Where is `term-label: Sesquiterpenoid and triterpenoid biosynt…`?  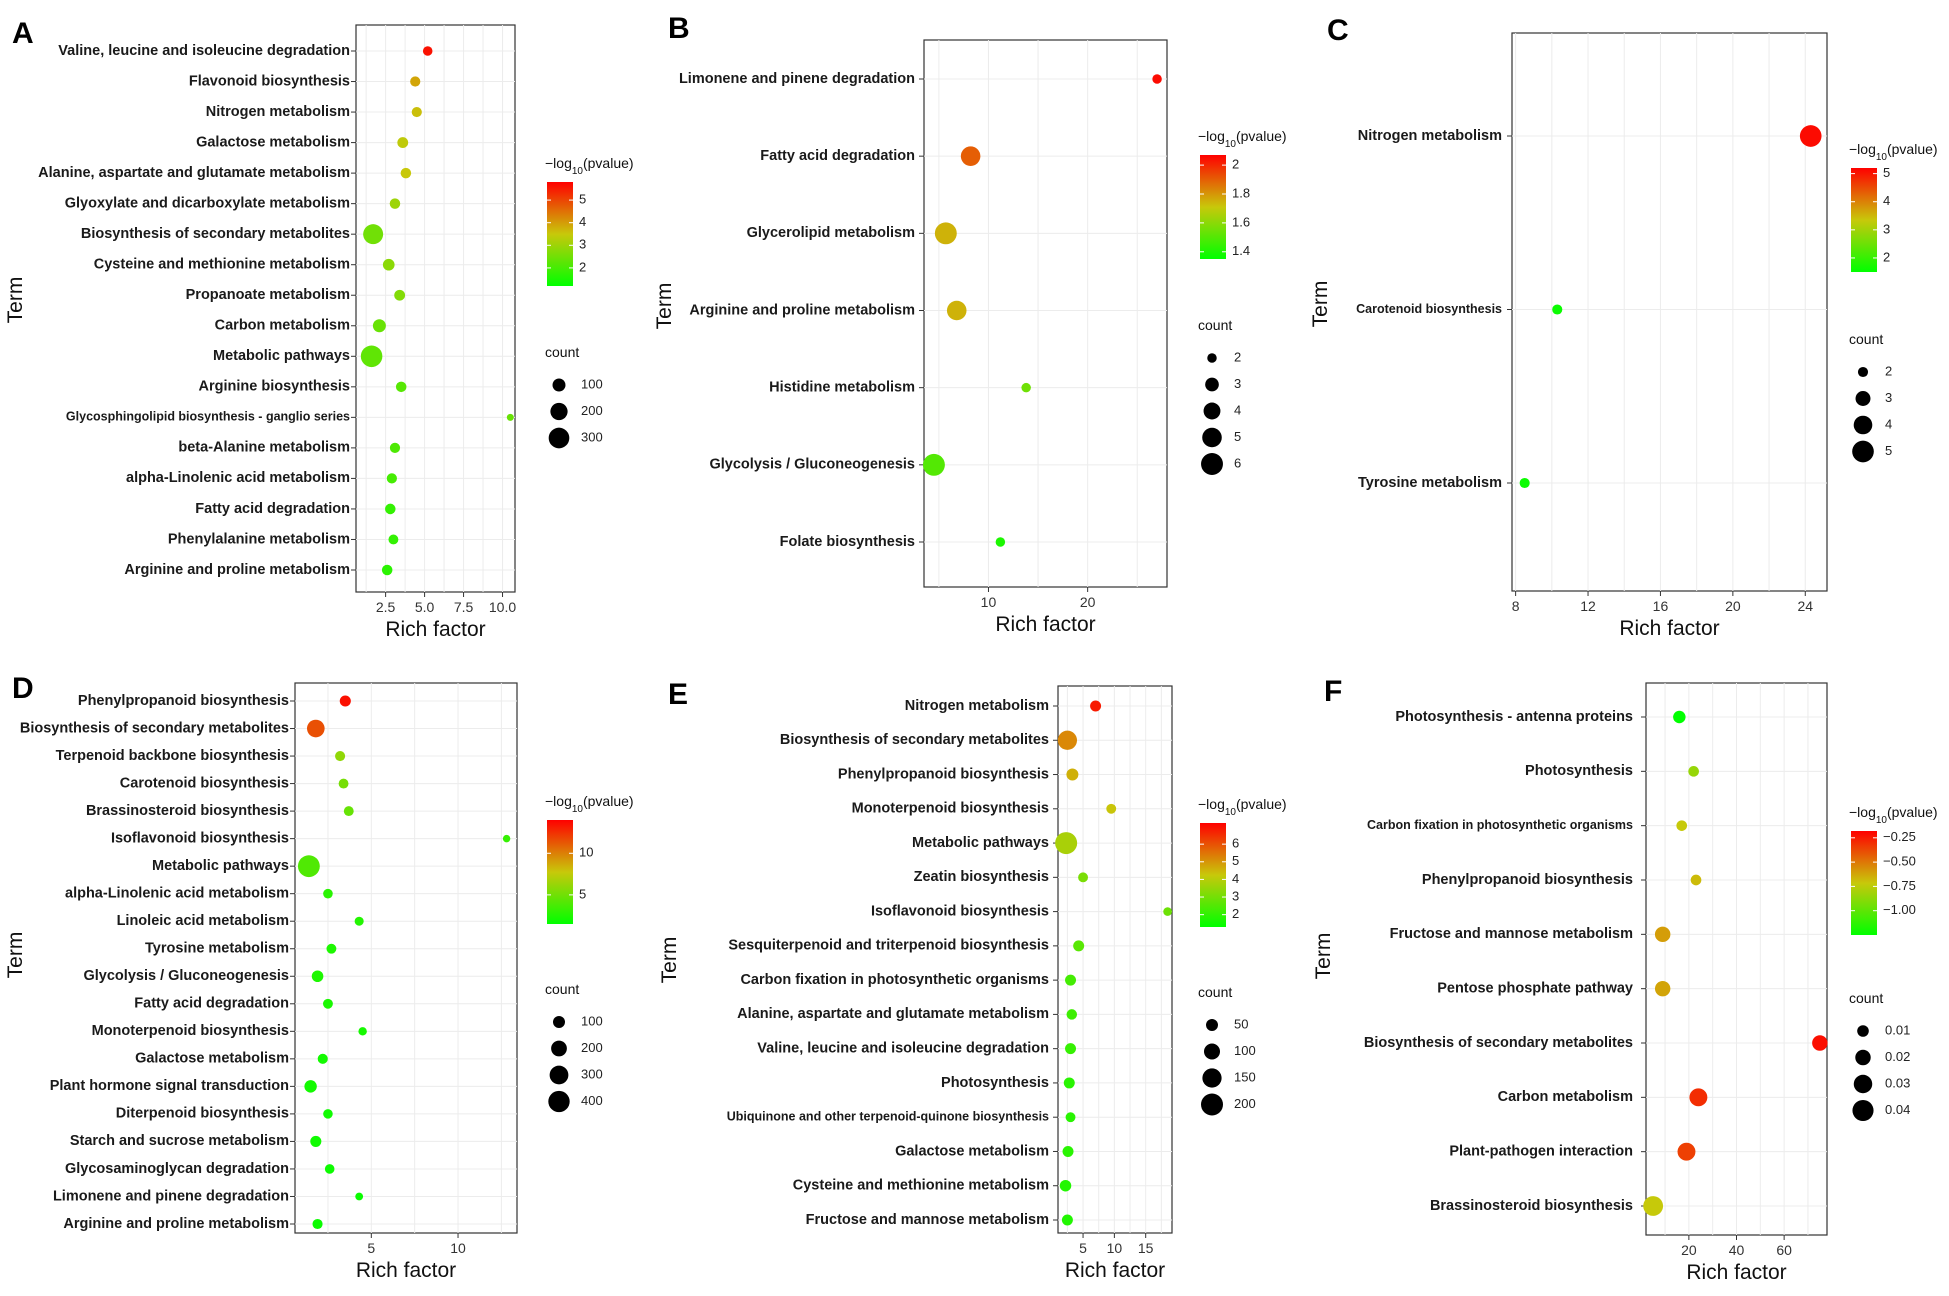
term-label: Sesquiterpenoid and triterpenoid biosynt… is located at coordinates (888, 946).